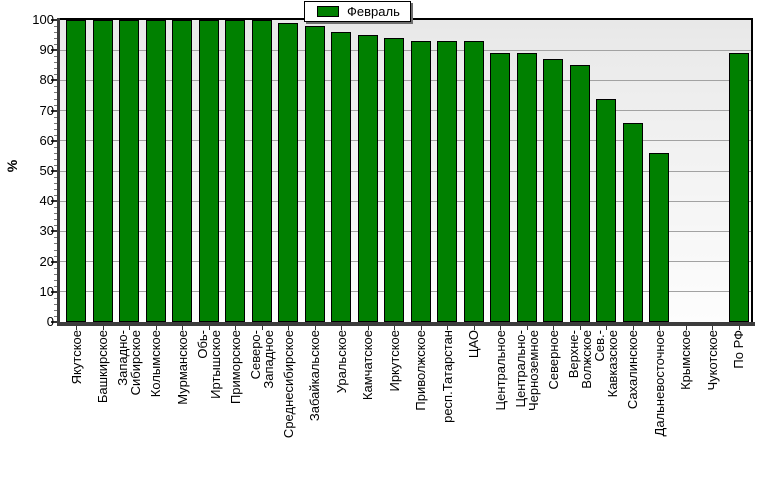 The width and height of the screenshot is (777, 479). What do you see at coordinates (738, 187) in the screenshot?
I see `bar-По РФ` at bounding box center [738, 187].